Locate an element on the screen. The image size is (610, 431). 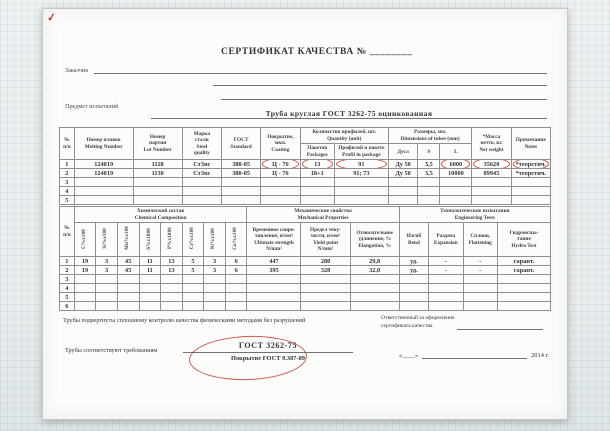
col-mn: Mn%х100 is located at coordinates (128, 240).